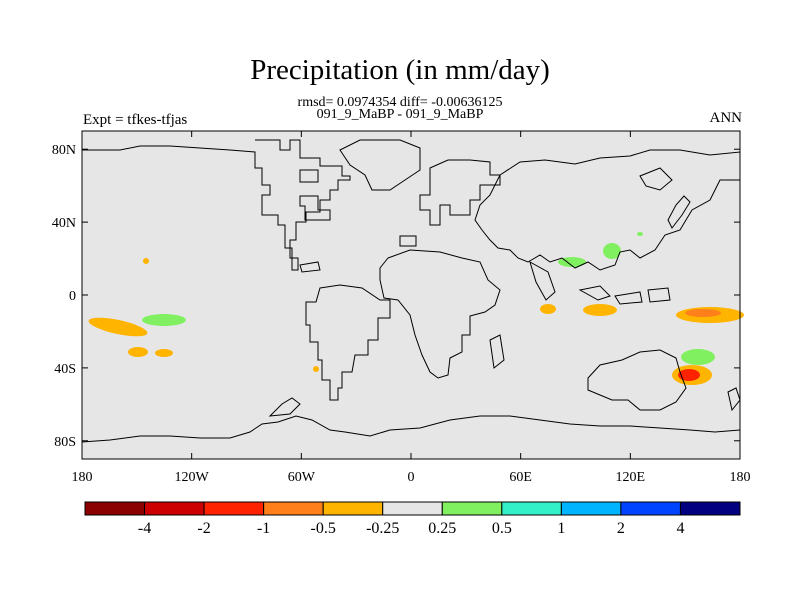  Describe the element at coordinates (302, 477) in the screenshot. I see `lon-tick-label: 60W` at that location.